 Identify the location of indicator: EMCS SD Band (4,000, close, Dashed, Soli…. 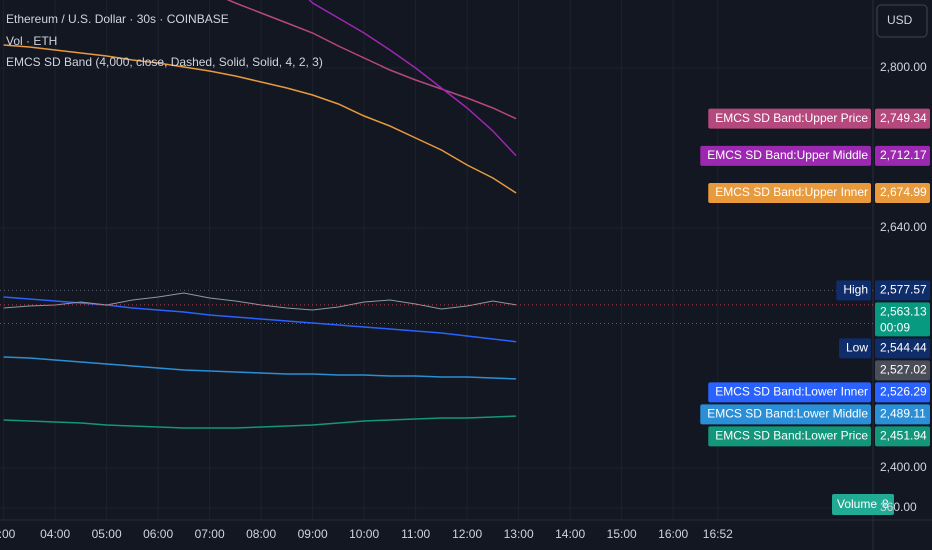
(164, 62).